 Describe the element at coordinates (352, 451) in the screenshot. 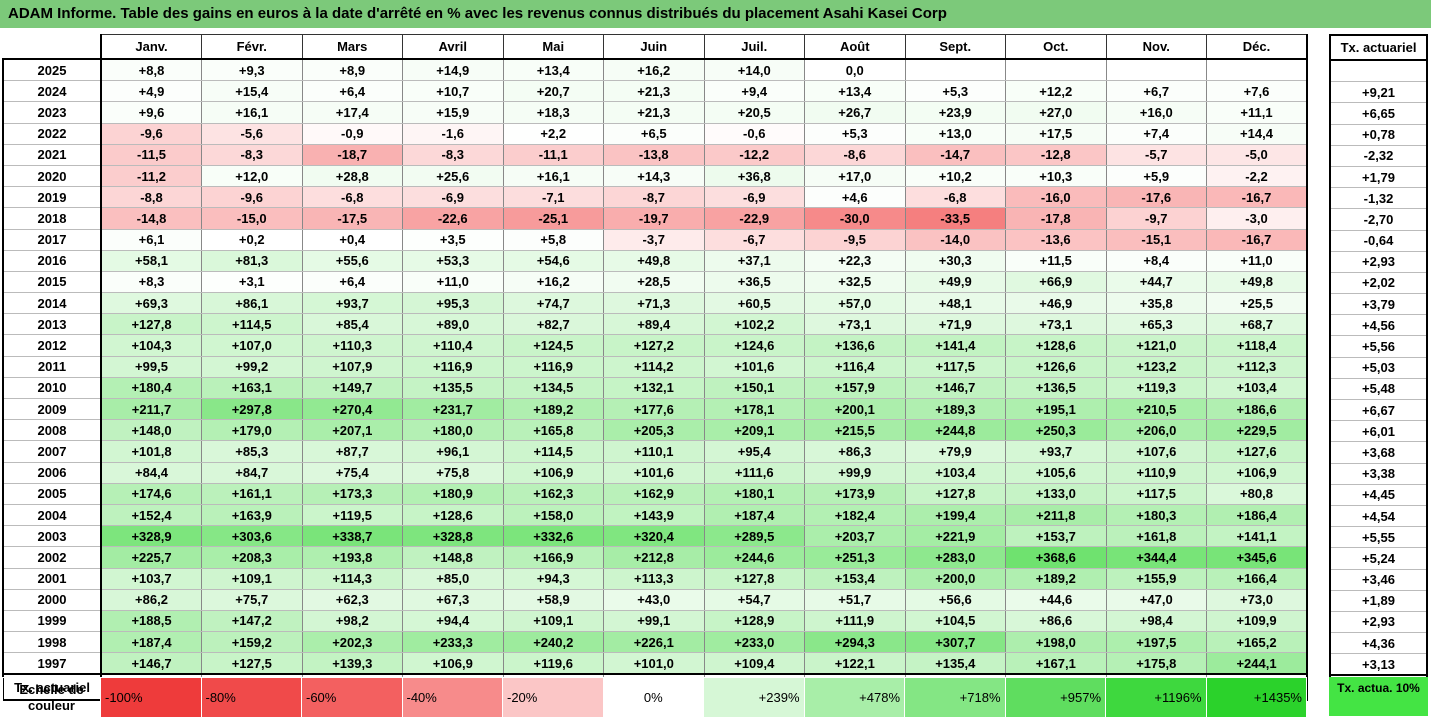

I see `value-cell: +87,7` at that location.